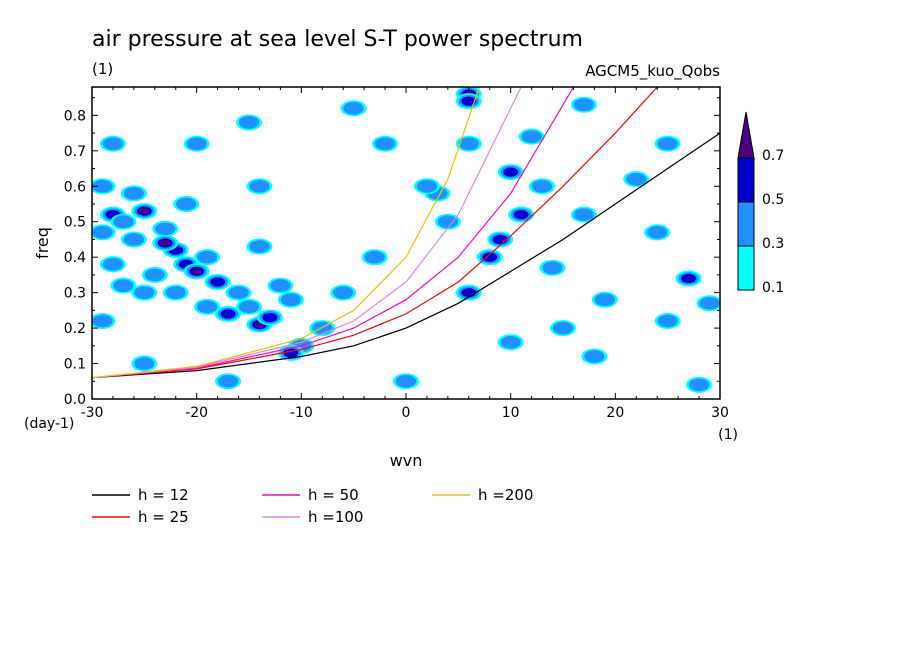 The width and height of the screenshot is (904, 654). I want to click on colorbar-level-label: 0.7, so click(773, 156).